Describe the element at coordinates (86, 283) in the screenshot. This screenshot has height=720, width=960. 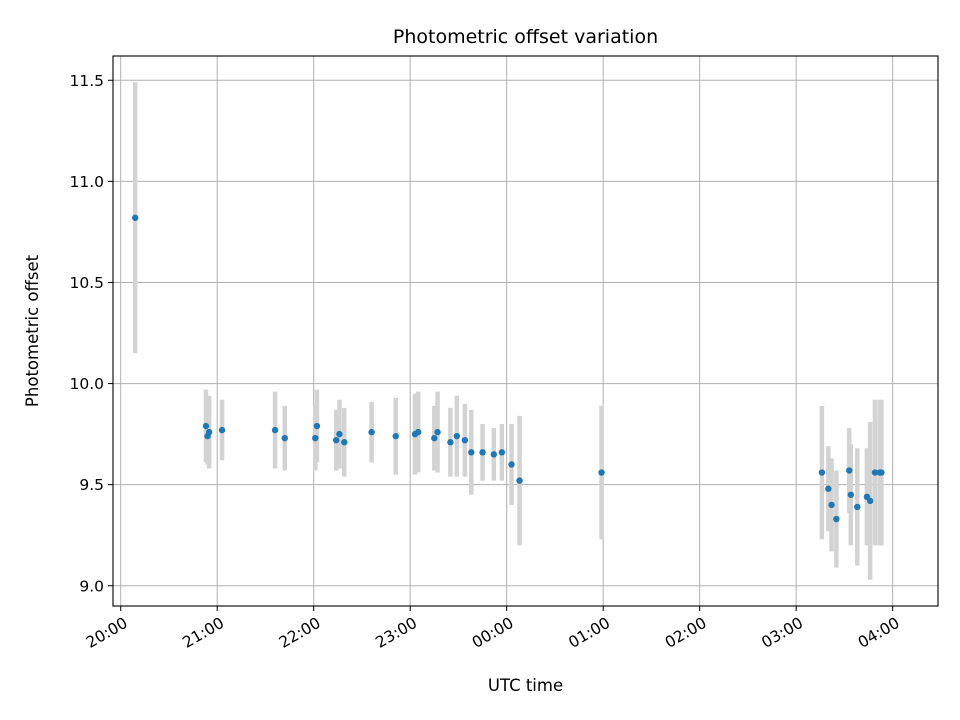
I see `y-tick-label: 10.5` at that location.